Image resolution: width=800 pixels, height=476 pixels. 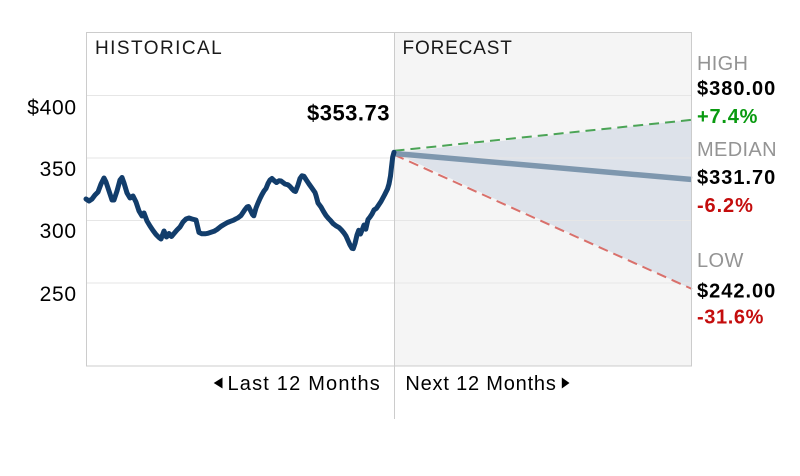 I want to click on svg-text: MEDIAN, so click(x=737, y=150).